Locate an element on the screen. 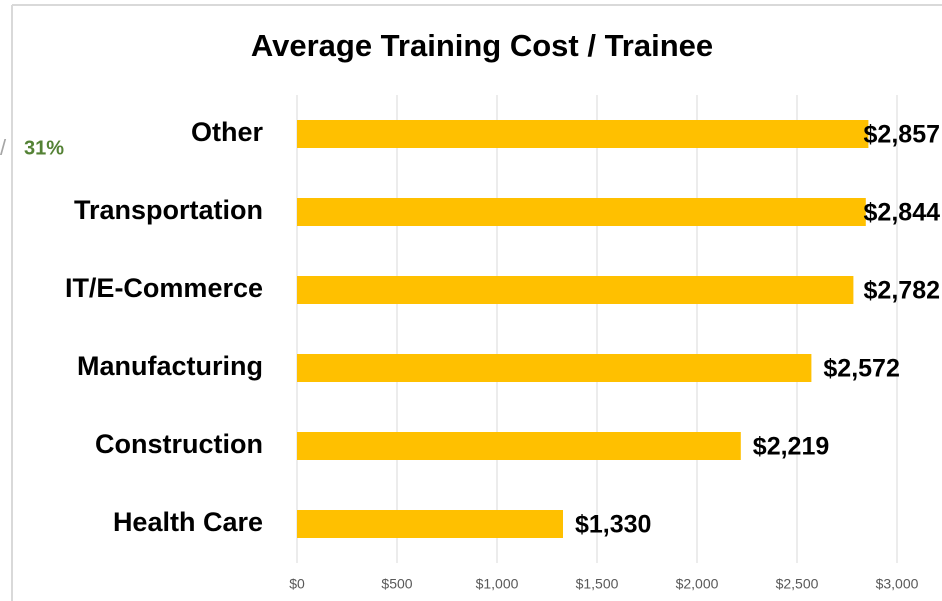 The width and height of the screenshot is (942, 601). x-tick-label: $2,000 is located at coordinates (697, 584).